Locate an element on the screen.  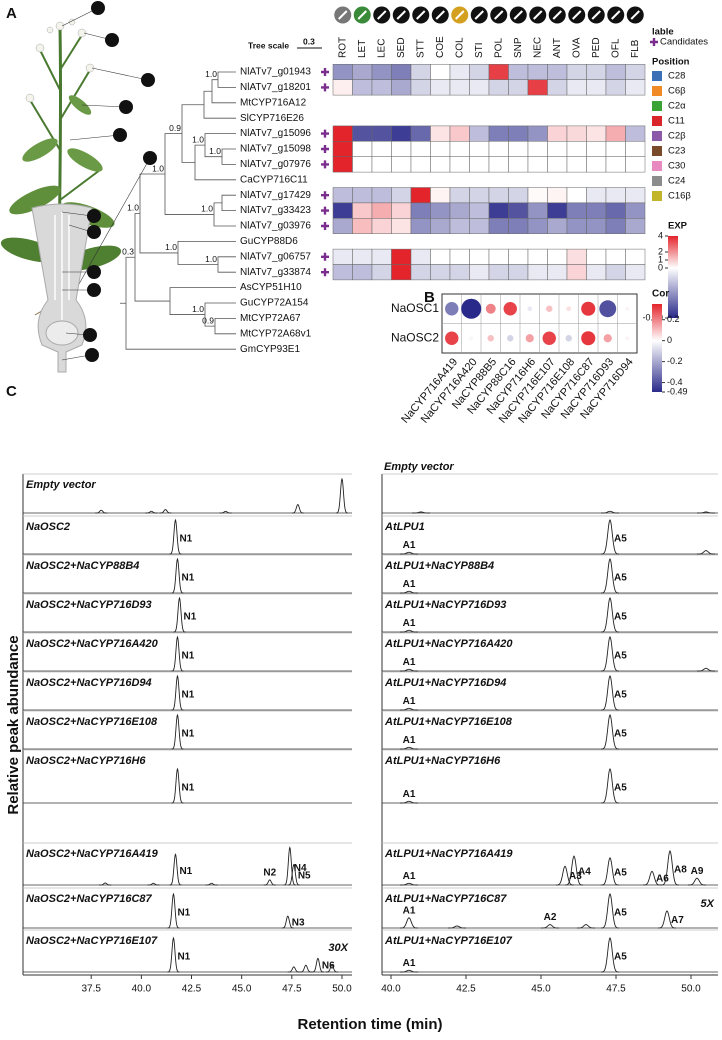
leaf-label: NlATv7_g18201 is located at coordinates (275, 87).